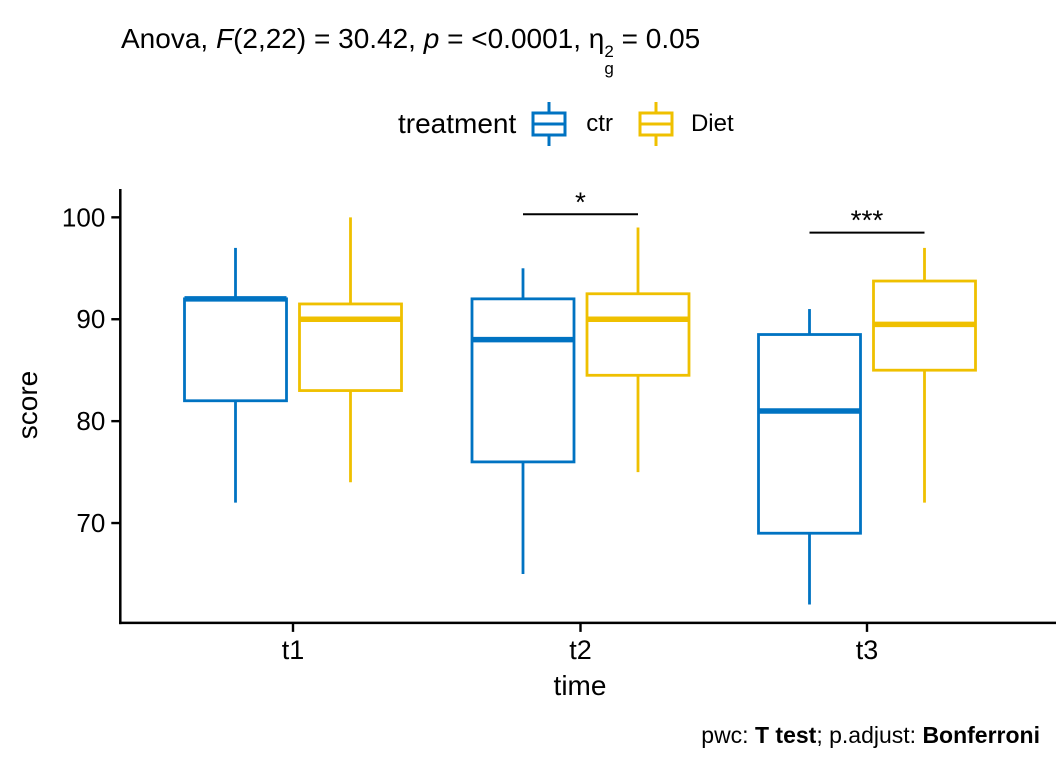 The image size is (1056, 768). Describe the element at coordinates (328, 38) in the screenshot. I see `title-f-args: (2,22) = 30.42,` at that location.